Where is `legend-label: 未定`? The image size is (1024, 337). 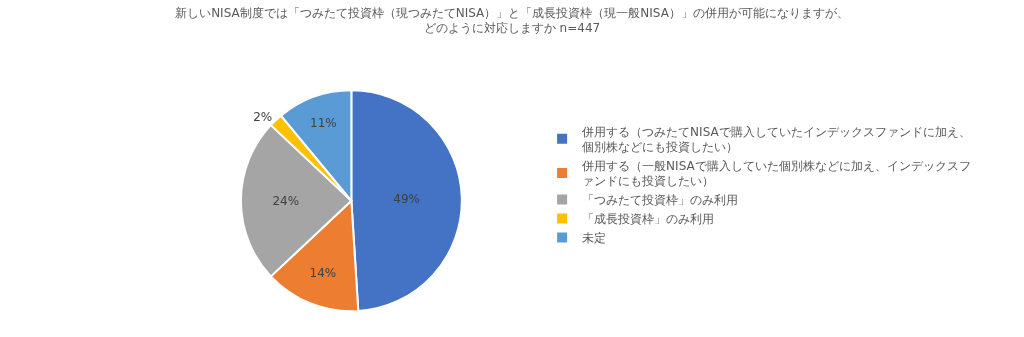 legend-label: 未定 is located at coordinates (594, 238).